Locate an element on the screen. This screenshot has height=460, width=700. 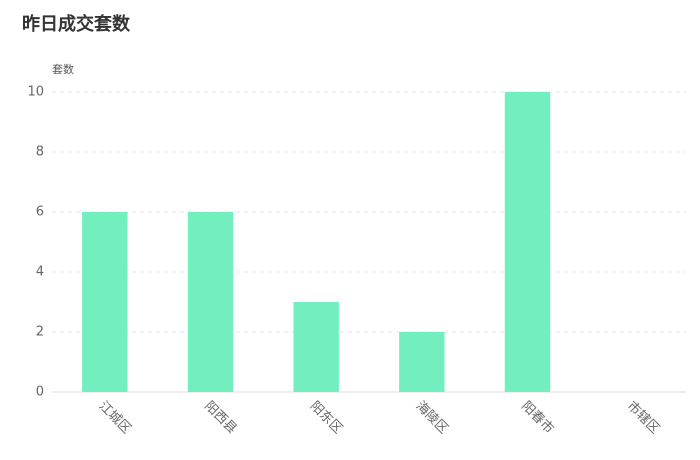
y-tick-label: 4 is located at coordinates (40, 272).